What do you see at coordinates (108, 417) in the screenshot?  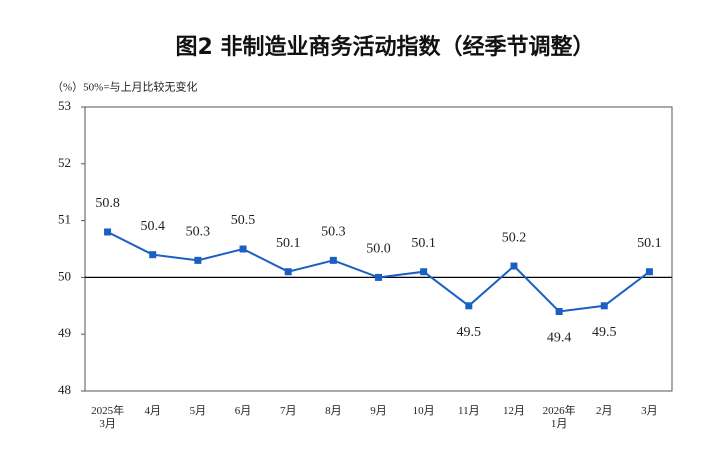 I see `x-tick-label: 2025年 3月` at bounding box center [108, 417].